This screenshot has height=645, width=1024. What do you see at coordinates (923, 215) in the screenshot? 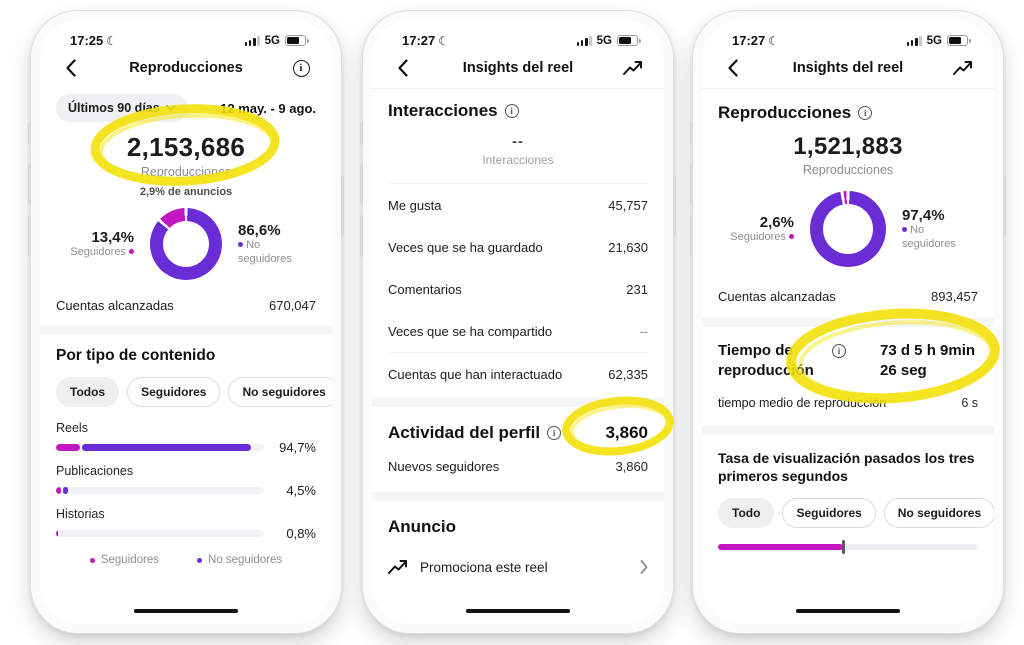
I see `non-followers-pct: 97,4%` at bounding box center [923, 215].